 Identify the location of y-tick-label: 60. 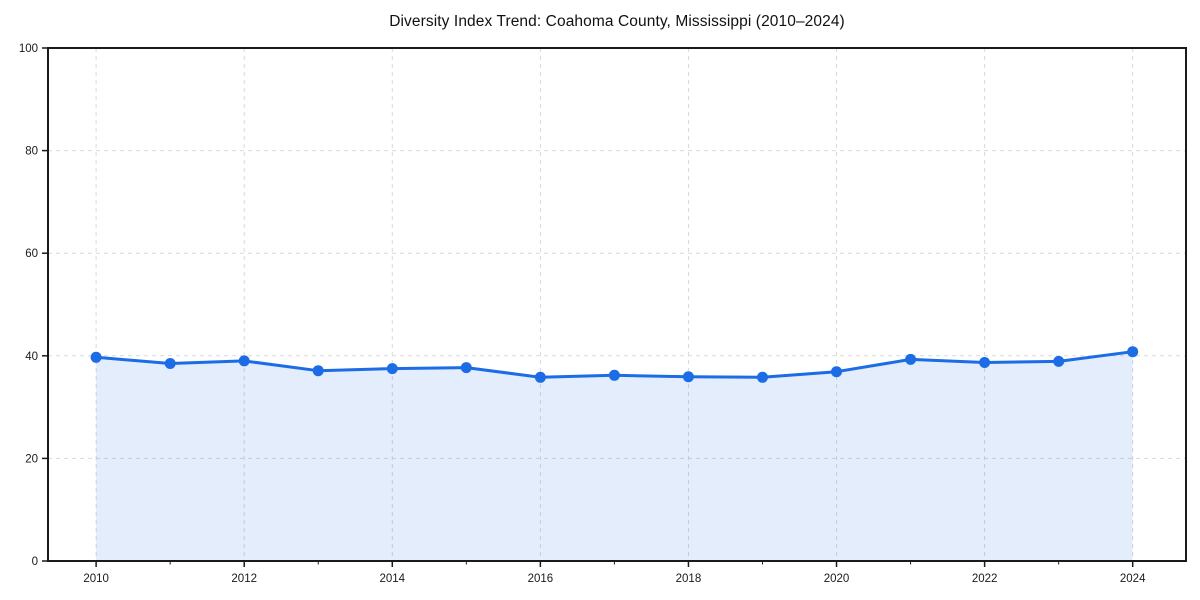
(31, 254).